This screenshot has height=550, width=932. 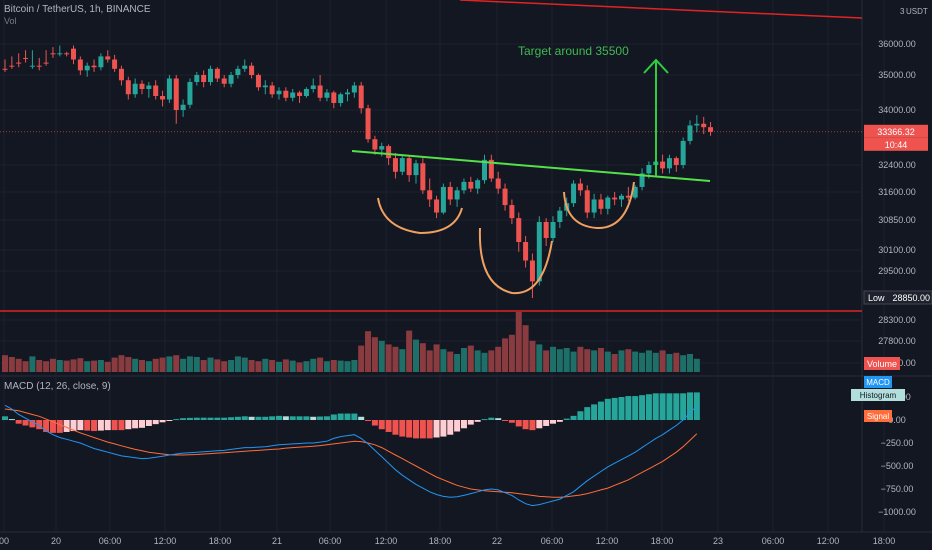 What do you see at coordinates (77, 9) in the screenshot?
I see `chart-title: Bitcoin / TetherUS, 1h, BINANCE` at bounding box center [77, 9].